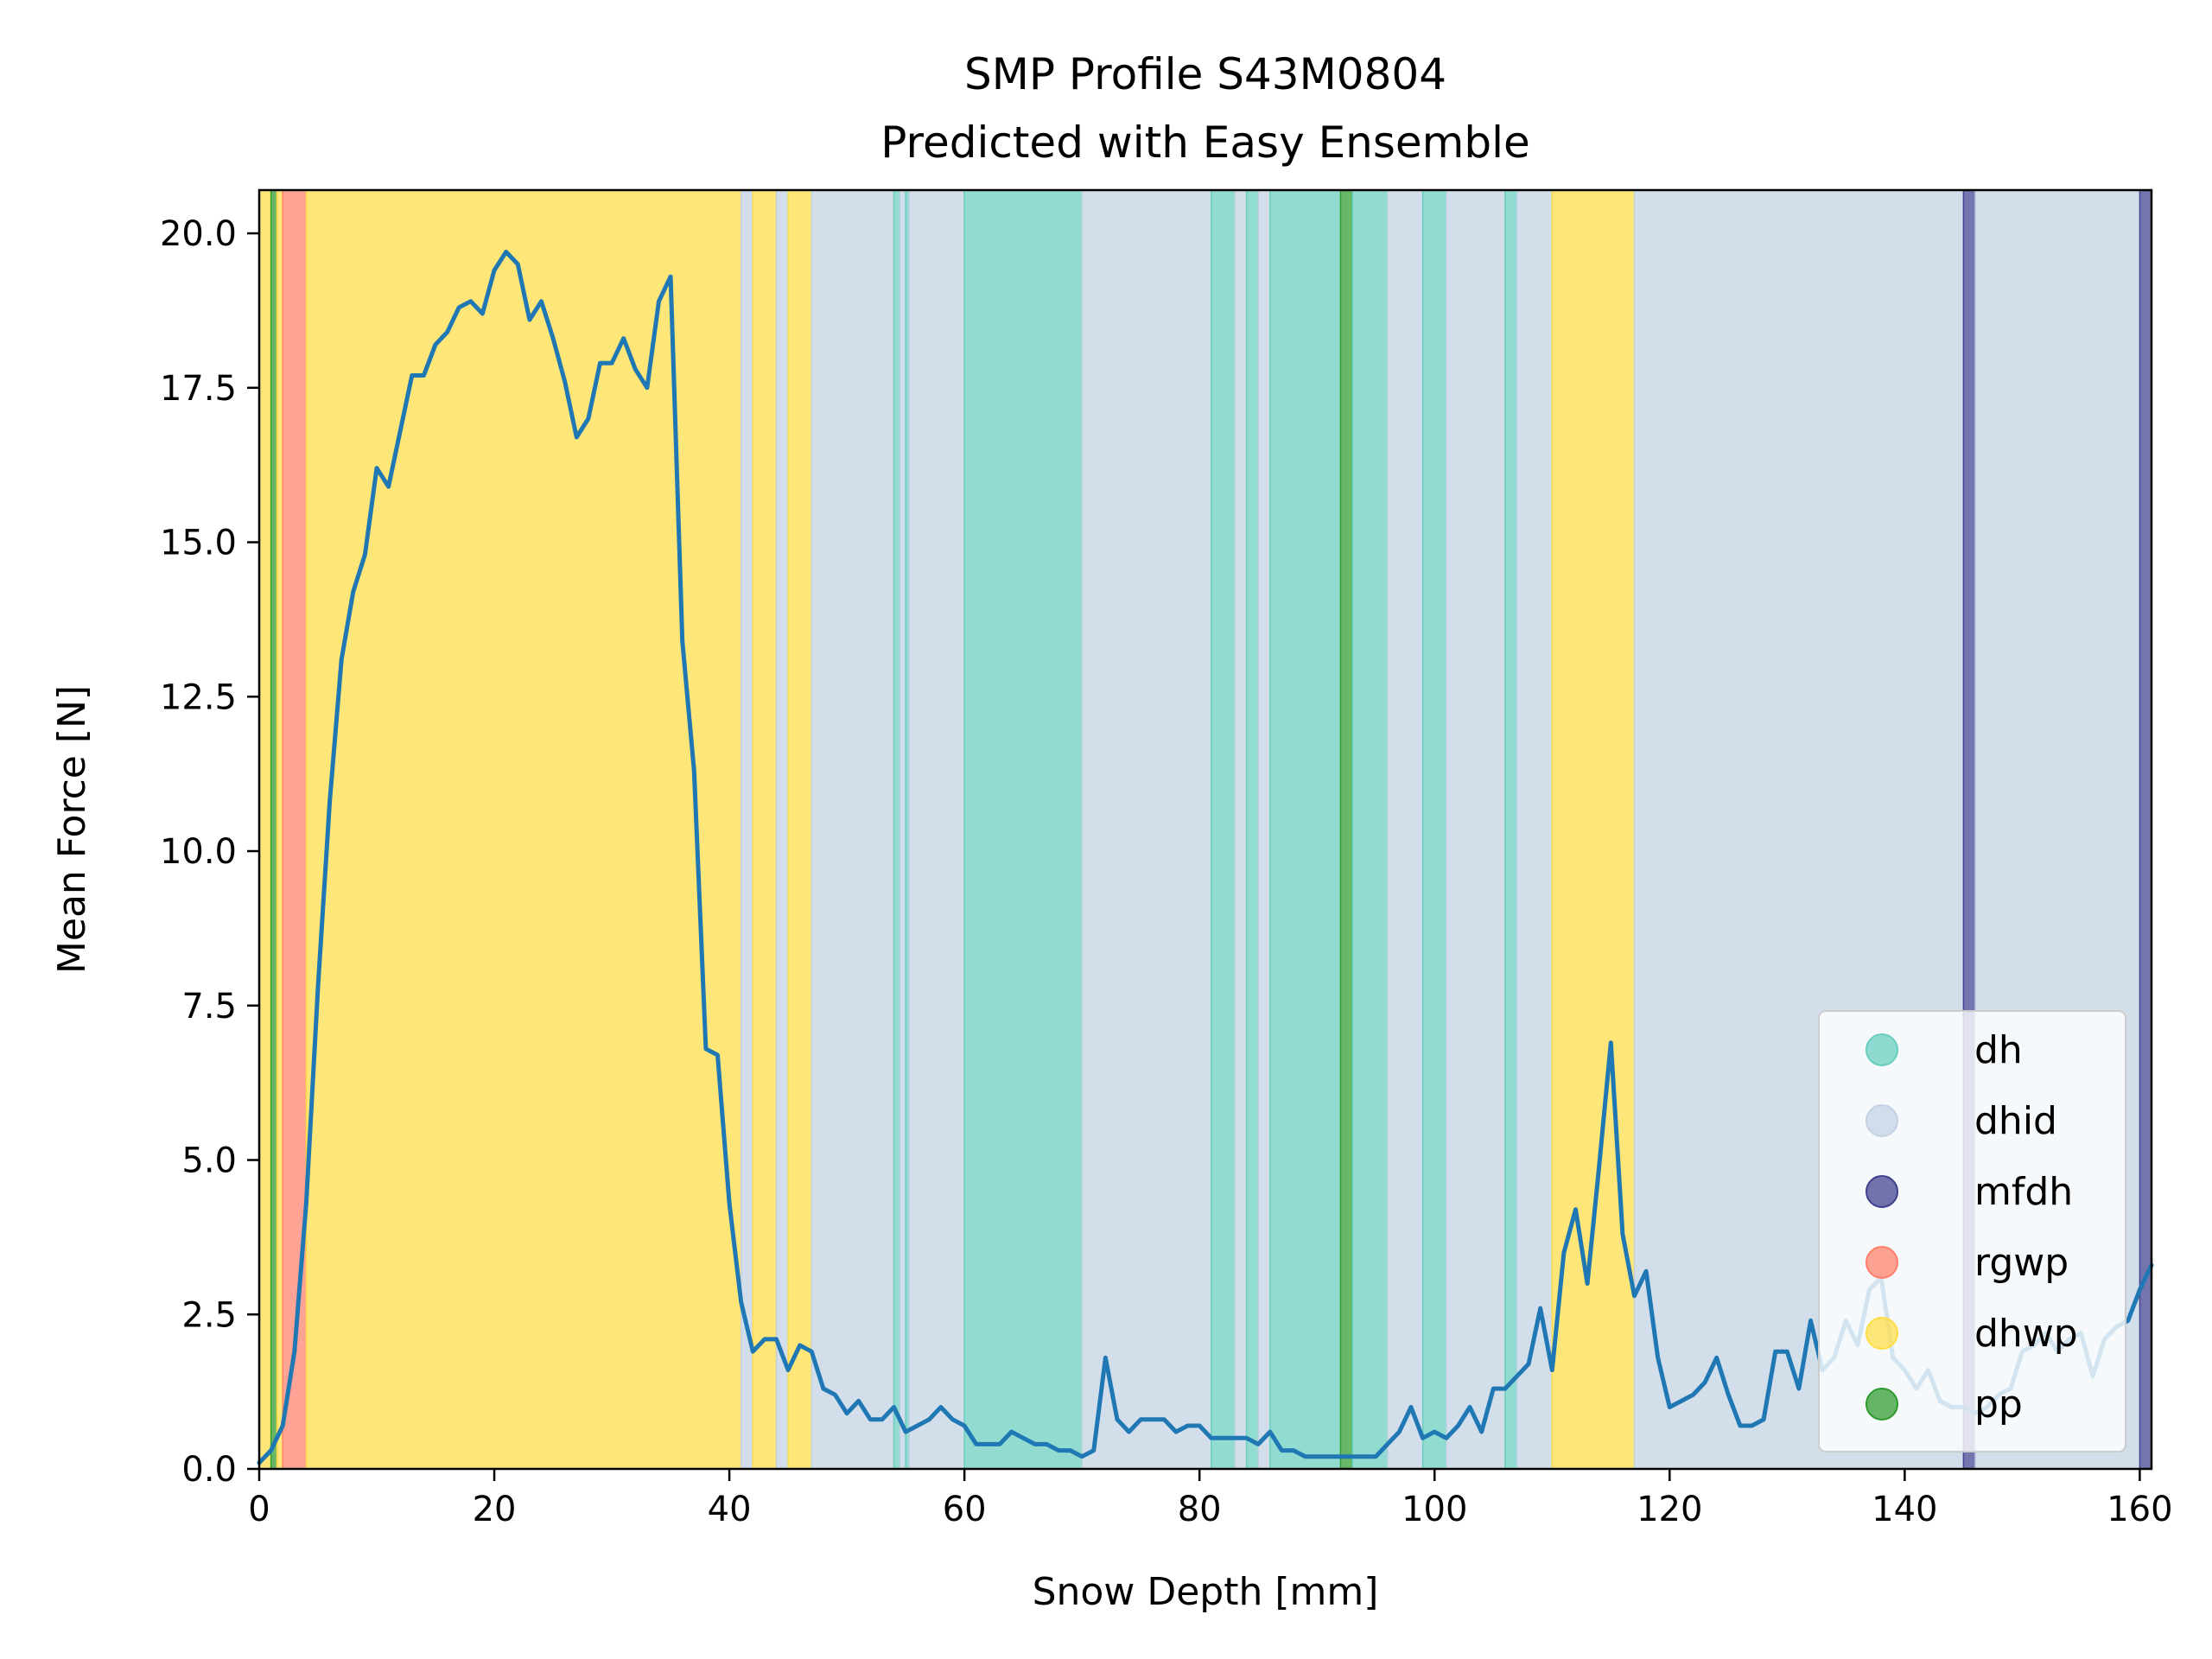 The width and height of the screenshot is (2212, 1659). Describe the element at coordinates (1205, 143) in the screenshot. I see `chart-subtitle: Predicted with Easy Ensemble` at that location.